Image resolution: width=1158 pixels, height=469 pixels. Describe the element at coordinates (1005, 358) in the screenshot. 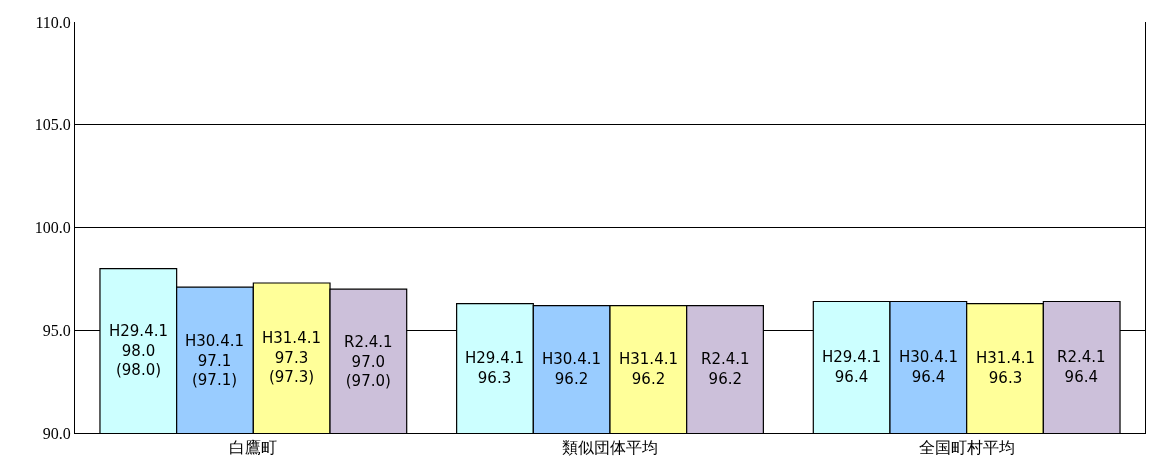

I see `series-label: H31.4.1` at that location.